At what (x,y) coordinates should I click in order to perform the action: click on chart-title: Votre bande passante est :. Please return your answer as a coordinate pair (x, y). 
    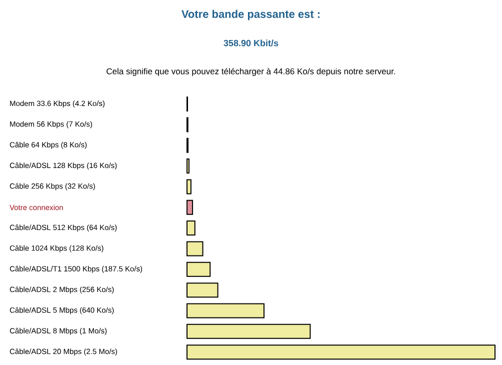
    Looking at the image, I should click on (251, 15).